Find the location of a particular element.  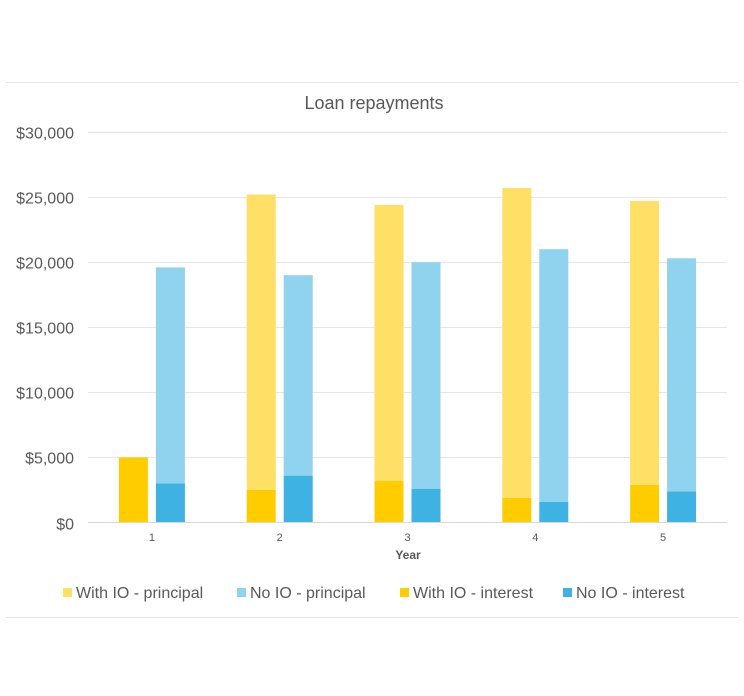

legend-entry: With IO - principal is located at coordinates (139, 593).